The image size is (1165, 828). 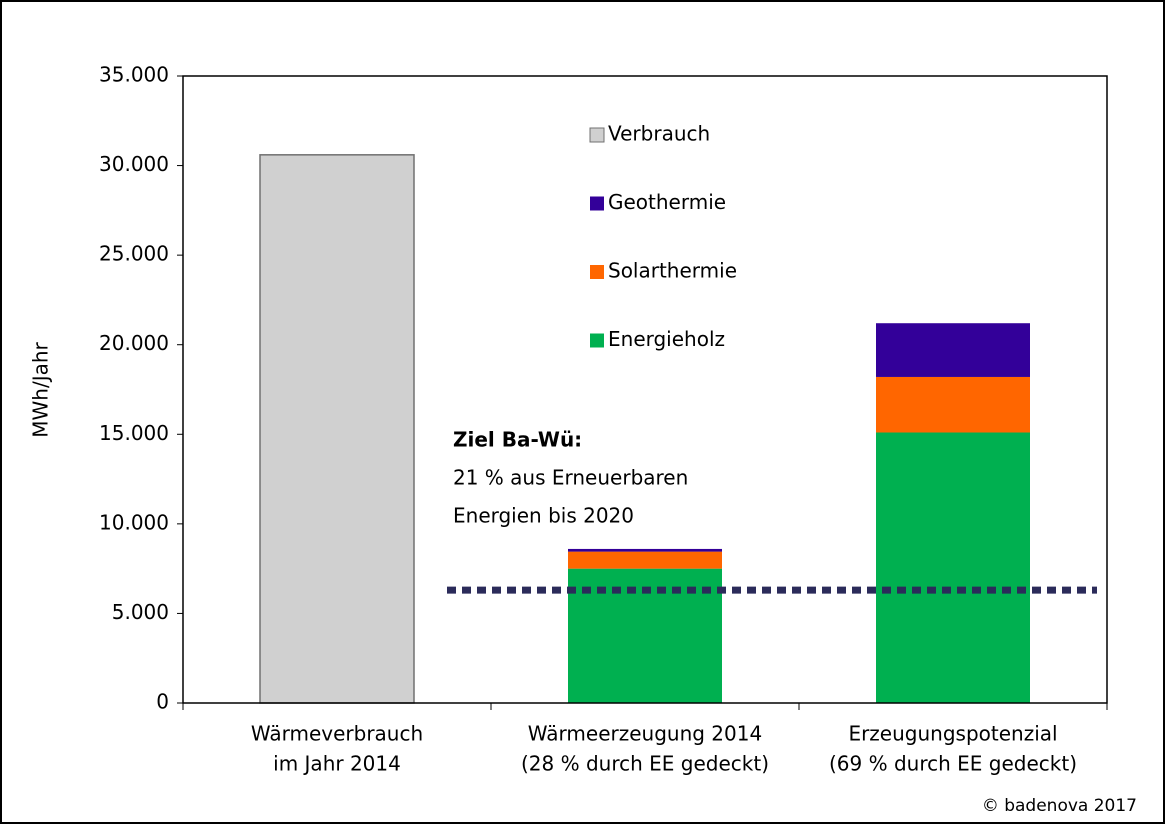 What do you see at coordinates (140, 612) in the screenshot?
I see `y-tick-label: 5.000` at bounding box center [140, 612].